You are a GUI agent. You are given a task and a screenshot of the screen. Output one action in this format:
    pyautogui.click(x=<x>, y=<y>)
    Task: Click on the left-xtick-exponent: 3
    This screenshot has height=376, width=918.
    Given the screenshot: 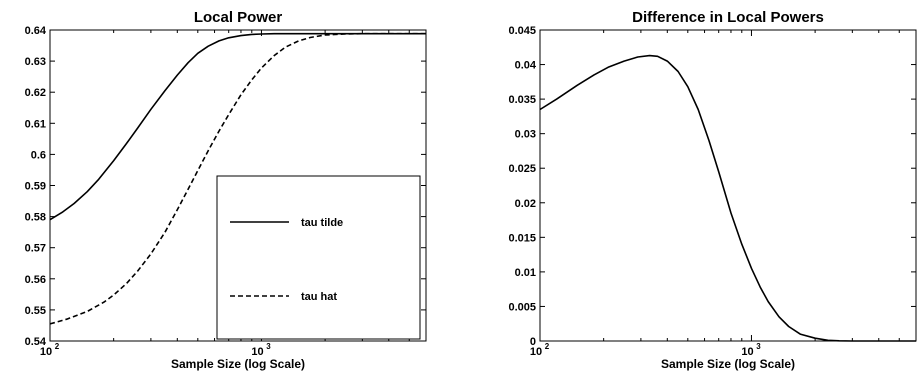 What is the action you would take?
    pyautogui.click(x=268, y=346)
    